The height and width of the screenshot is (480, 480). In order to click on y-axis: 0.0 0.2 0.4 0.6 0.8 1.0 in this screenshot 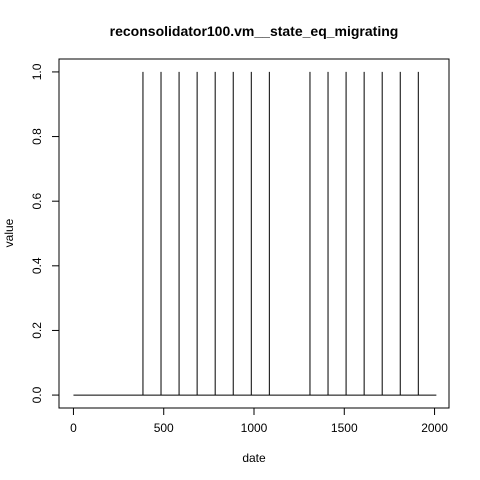, I will do `click(45, 233)`.